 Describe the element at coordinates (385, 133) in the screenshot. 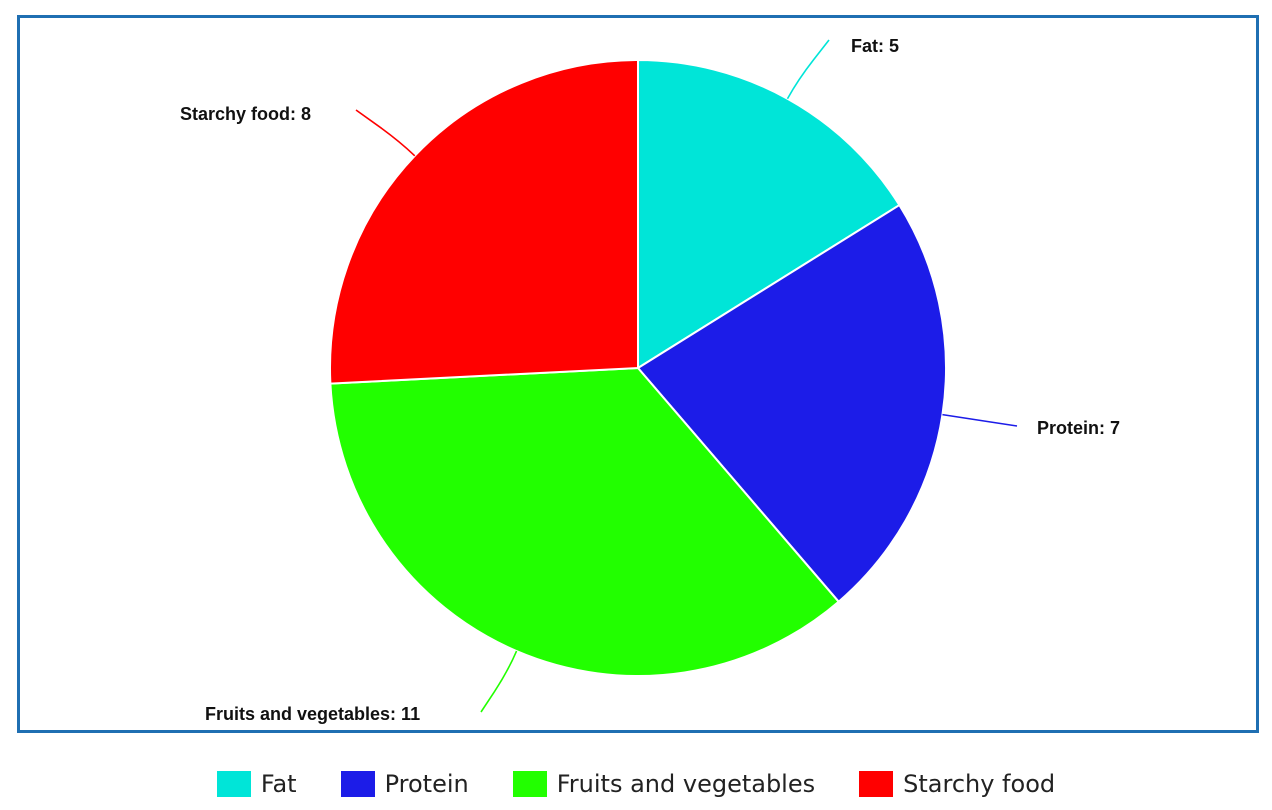

I see `leader-line-starchy-food` at that location.